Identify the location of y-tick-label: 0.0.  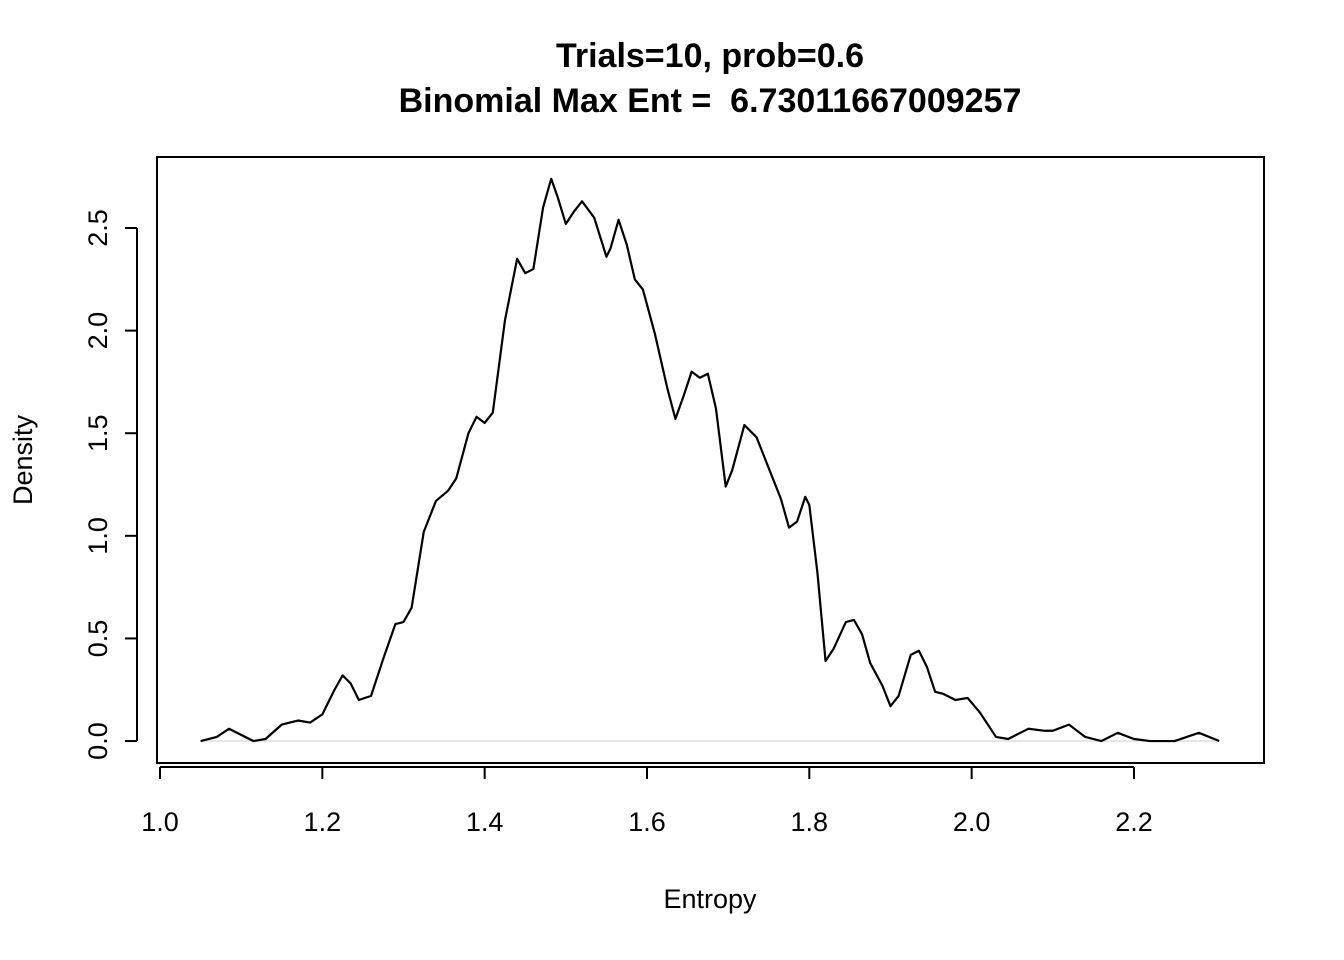
(98, 741).